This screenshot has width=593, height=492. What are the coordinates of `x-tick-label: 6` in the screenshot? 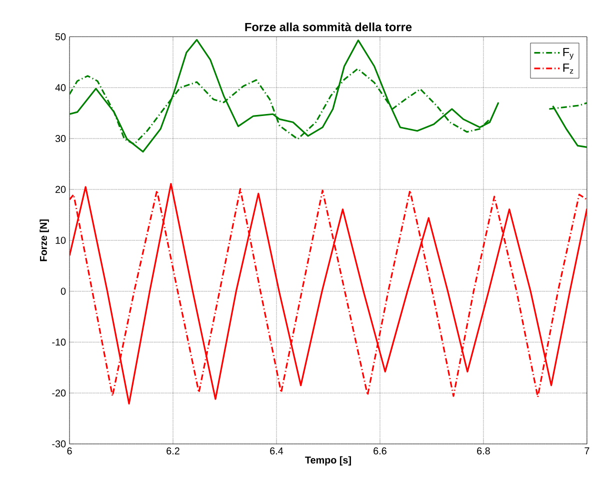 It's located at (69, 451).